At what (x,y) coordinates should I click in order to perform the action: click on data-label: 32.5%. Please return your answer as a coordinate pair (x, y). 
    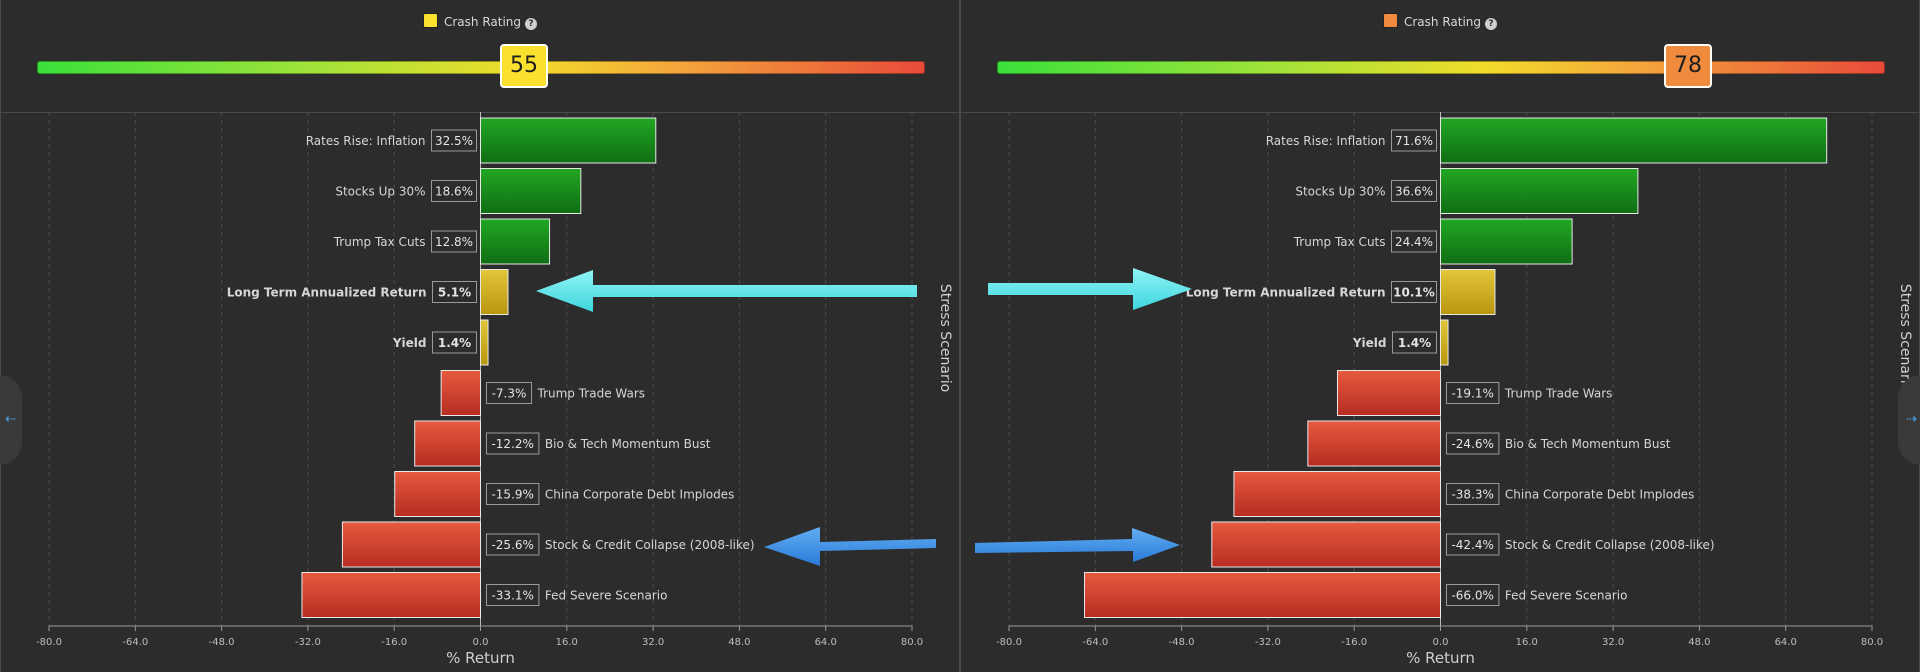
    Looking at the image, I should click on (454, 141).